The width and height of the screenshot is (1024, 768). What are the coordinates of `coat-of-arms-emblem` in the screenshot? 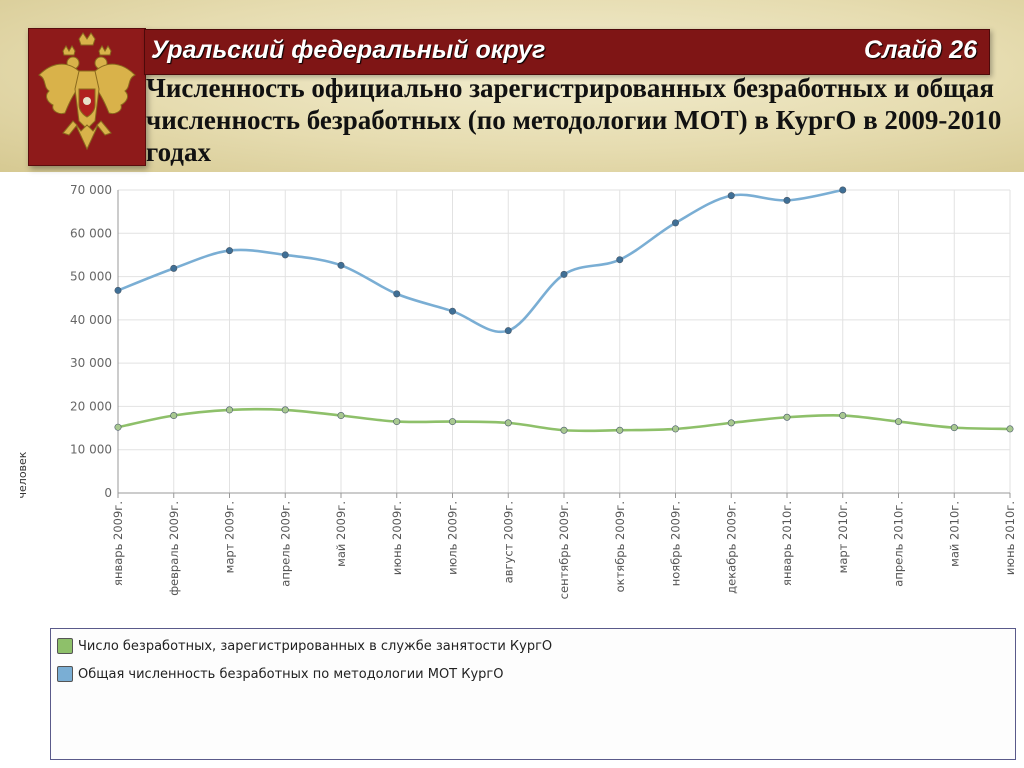 It's located at (87, 97).